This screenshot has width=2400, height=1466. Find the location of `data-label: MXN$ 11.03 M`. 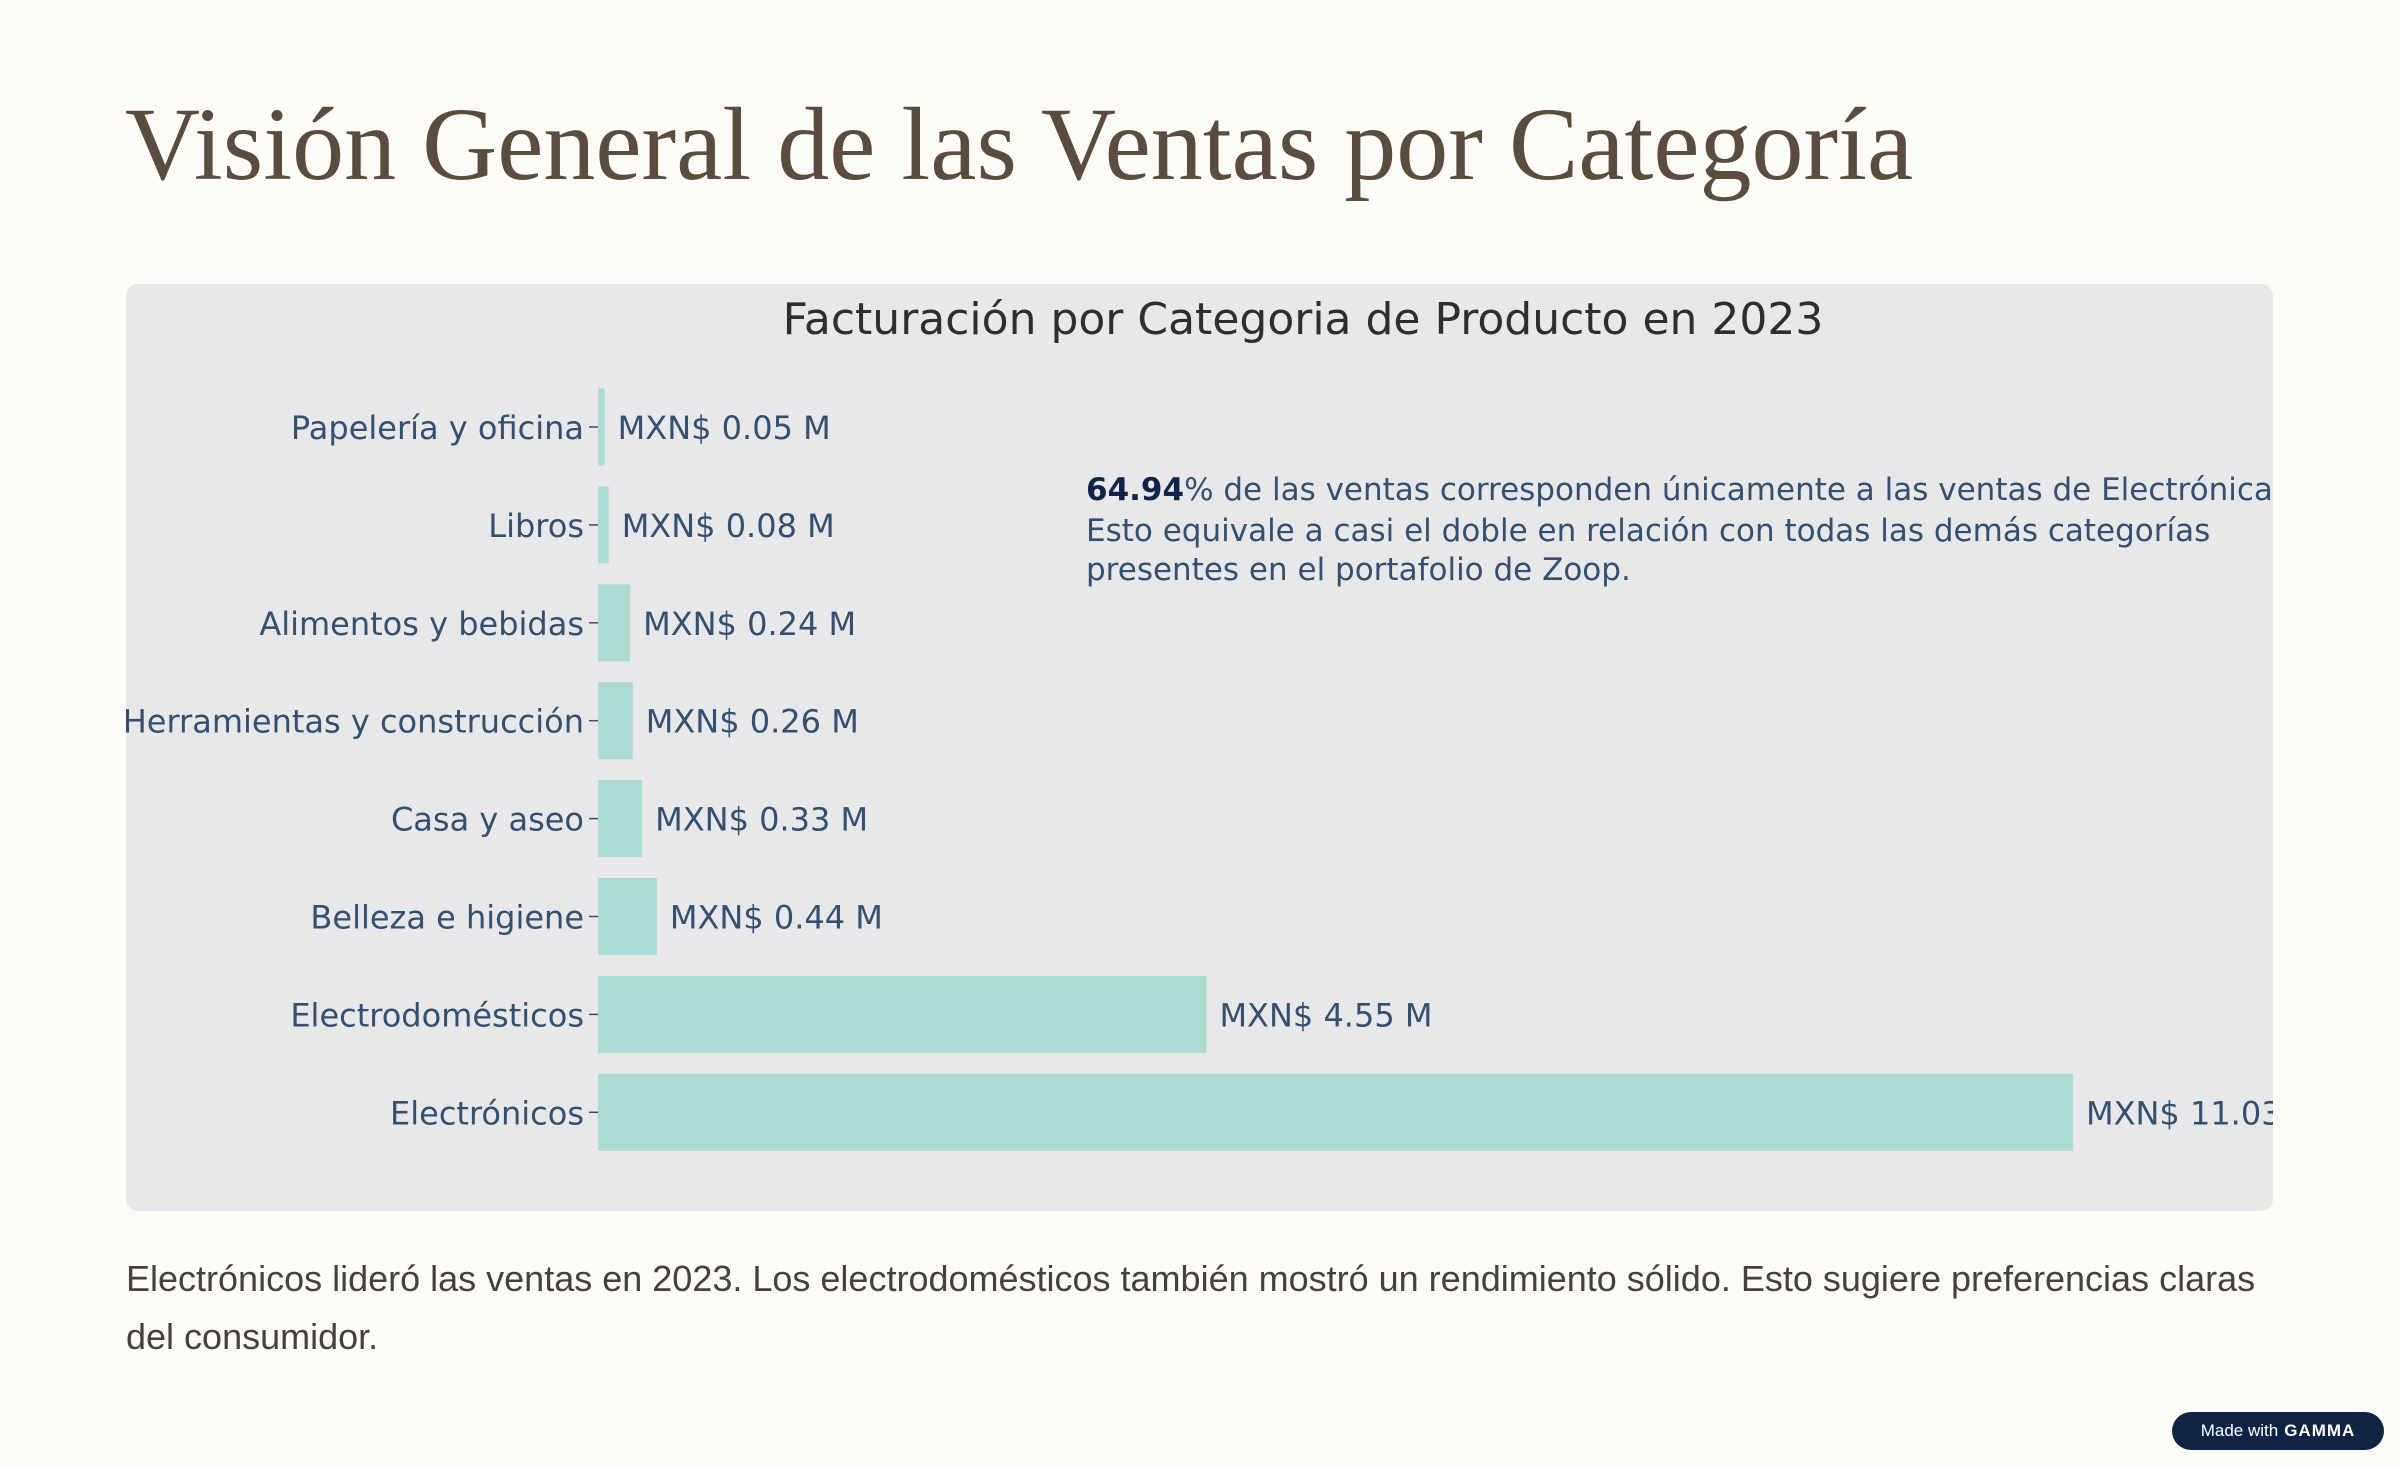

data-label: MXN$ 11.03 M is located at coordinates (2179, 1113).